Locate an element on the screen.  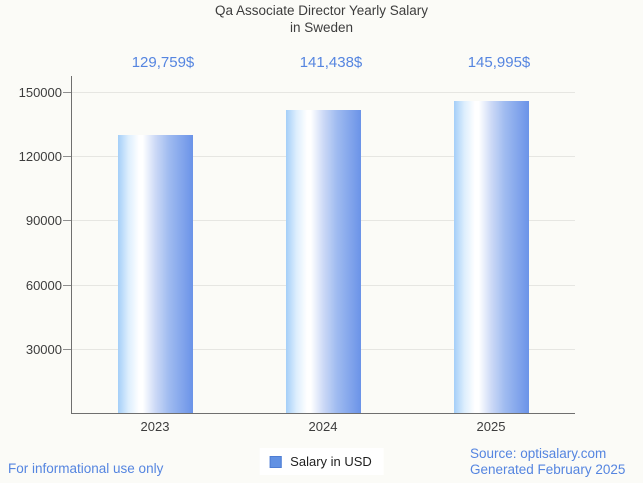
x-tick-label-2025: 2025 is located at coordinates (491, 426).